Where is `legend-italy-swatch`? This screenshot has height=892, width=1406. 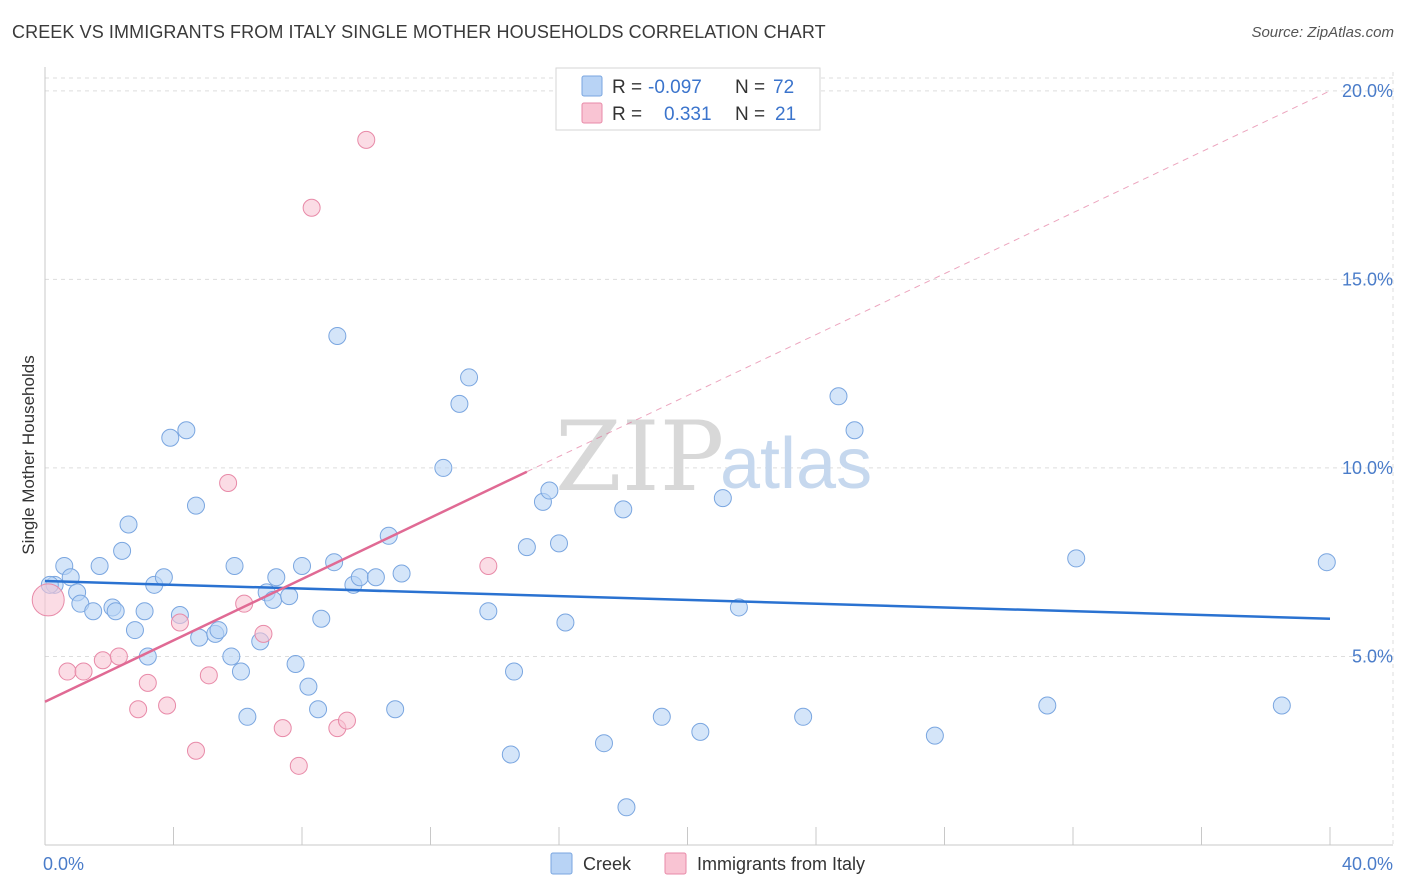 legend-italy-swatch is located at coordinates (592, 113).